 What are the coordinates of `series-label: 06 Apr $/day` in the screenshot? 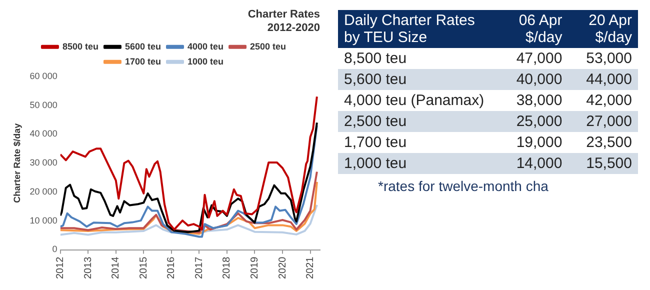 It's located at (541, 29).